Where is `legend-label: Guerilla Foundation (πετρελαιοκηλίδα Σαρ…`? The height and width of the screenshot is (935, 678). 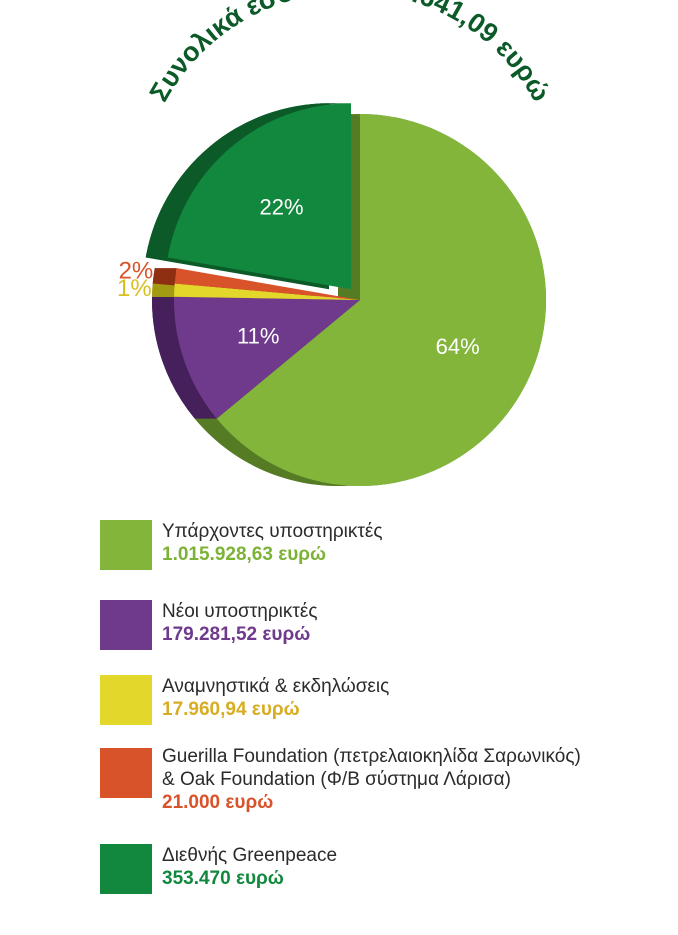
legend-label: Guerilla Foundation (πετρελαιοκηλίδα Σαρ… is located at coordinates (371, 768).